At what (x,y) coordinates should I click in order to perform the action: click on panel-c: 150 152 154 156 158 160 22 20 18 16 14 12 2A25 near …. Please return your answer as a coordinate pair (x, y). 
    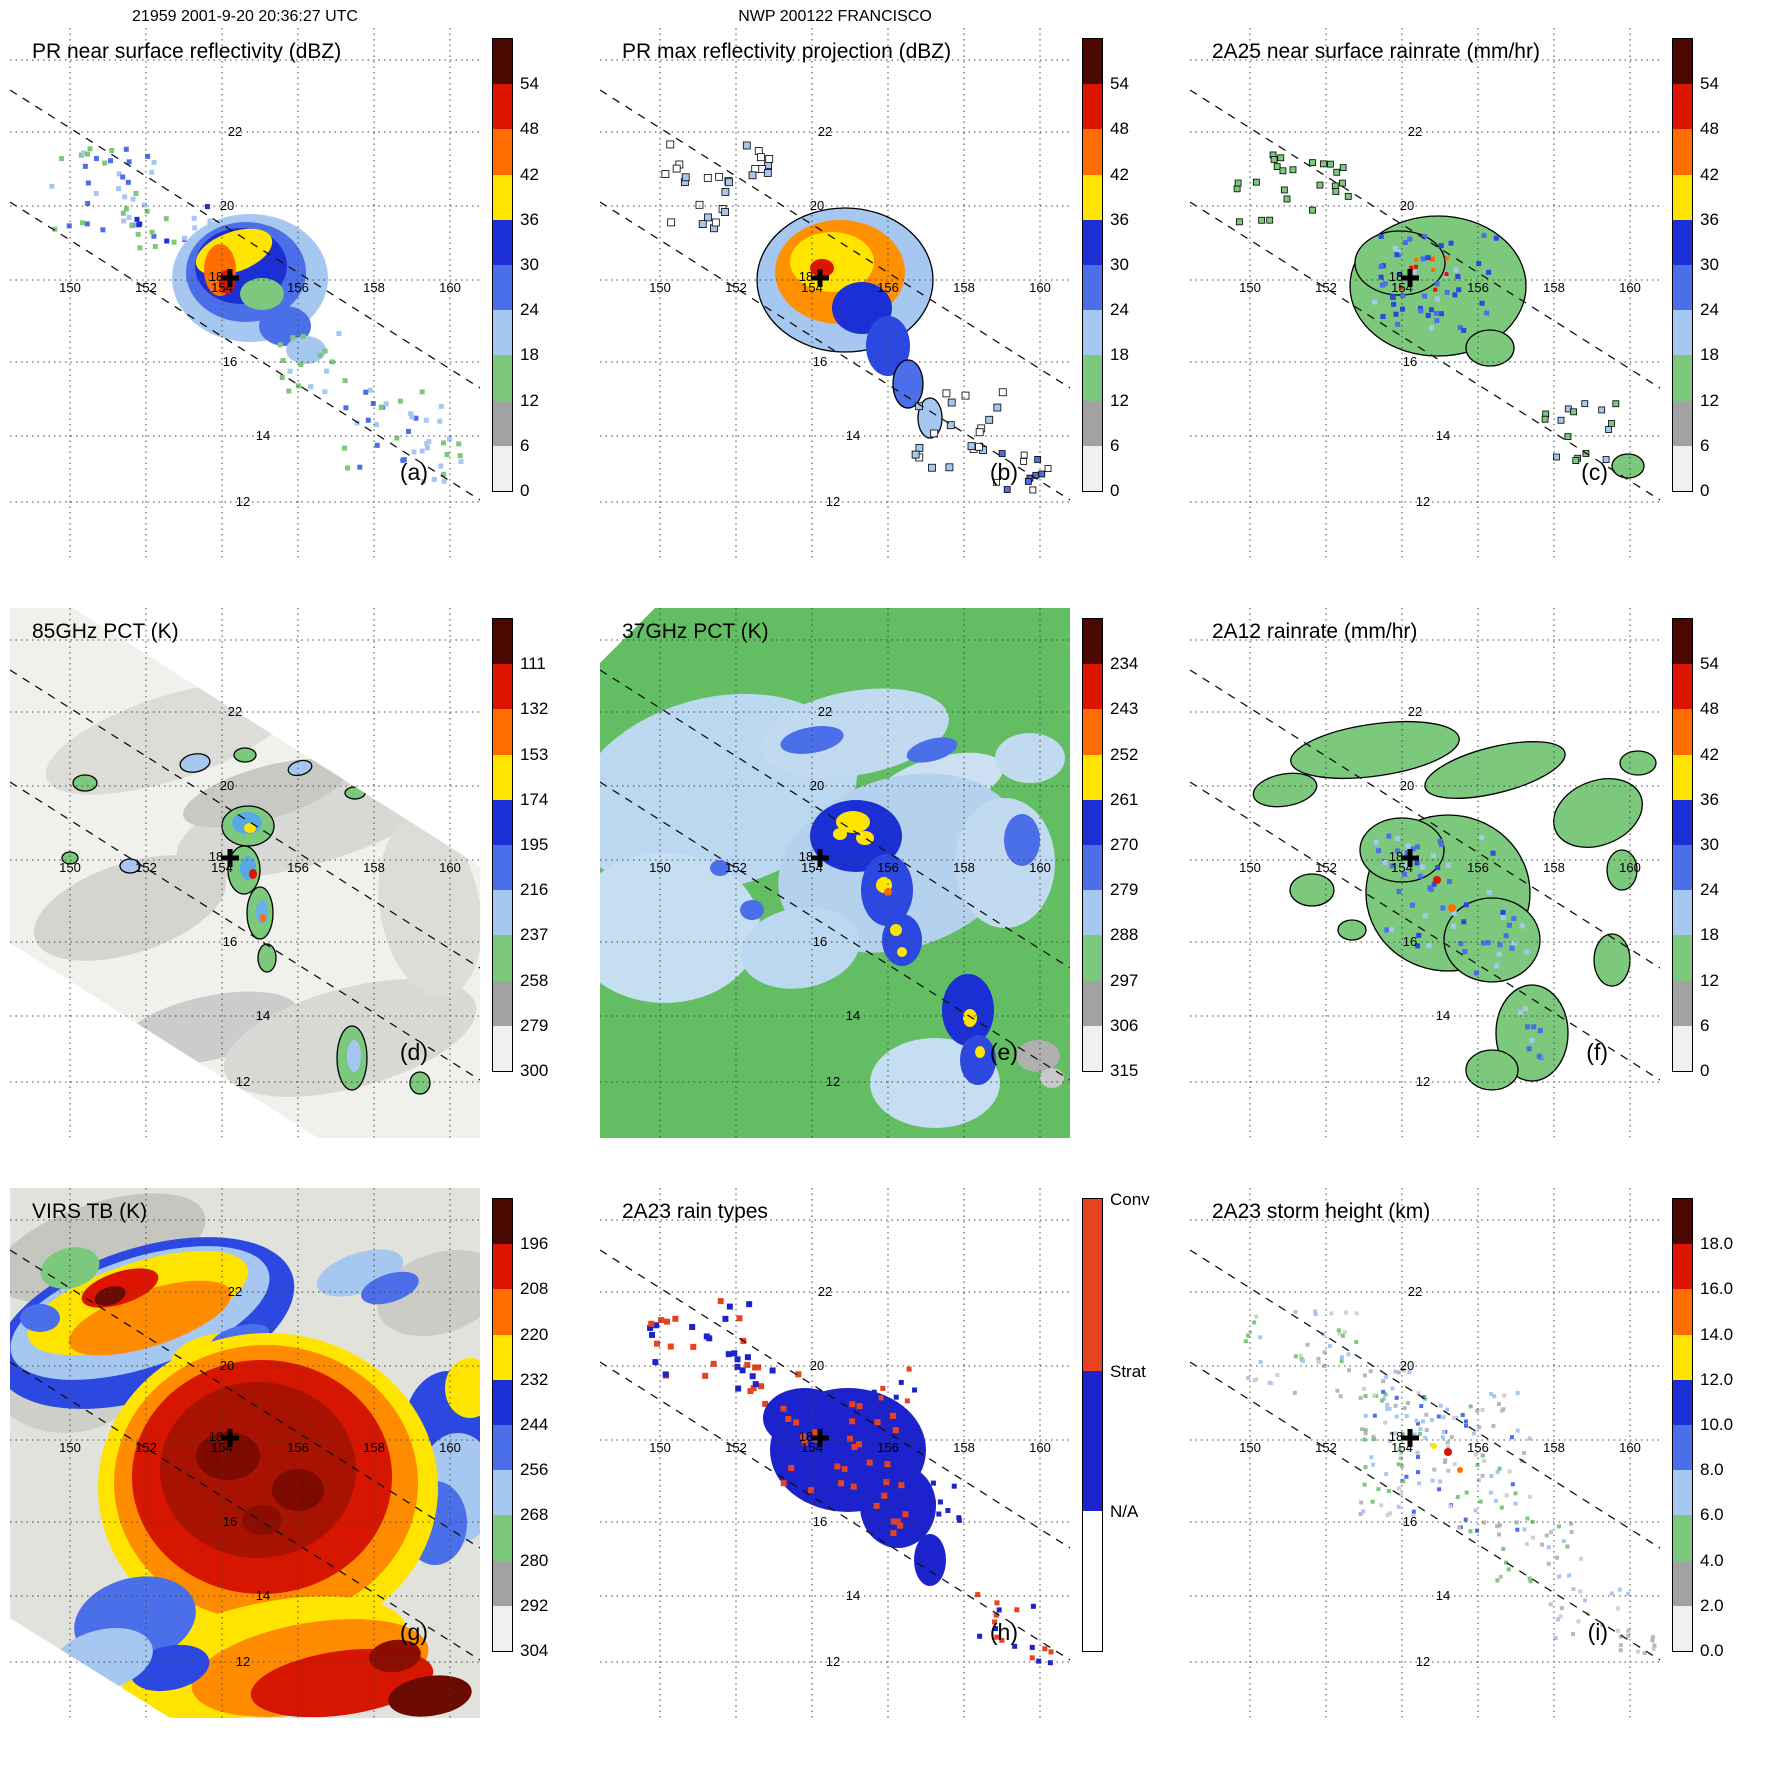
    Looking at the image, I should click on (1480, 310).